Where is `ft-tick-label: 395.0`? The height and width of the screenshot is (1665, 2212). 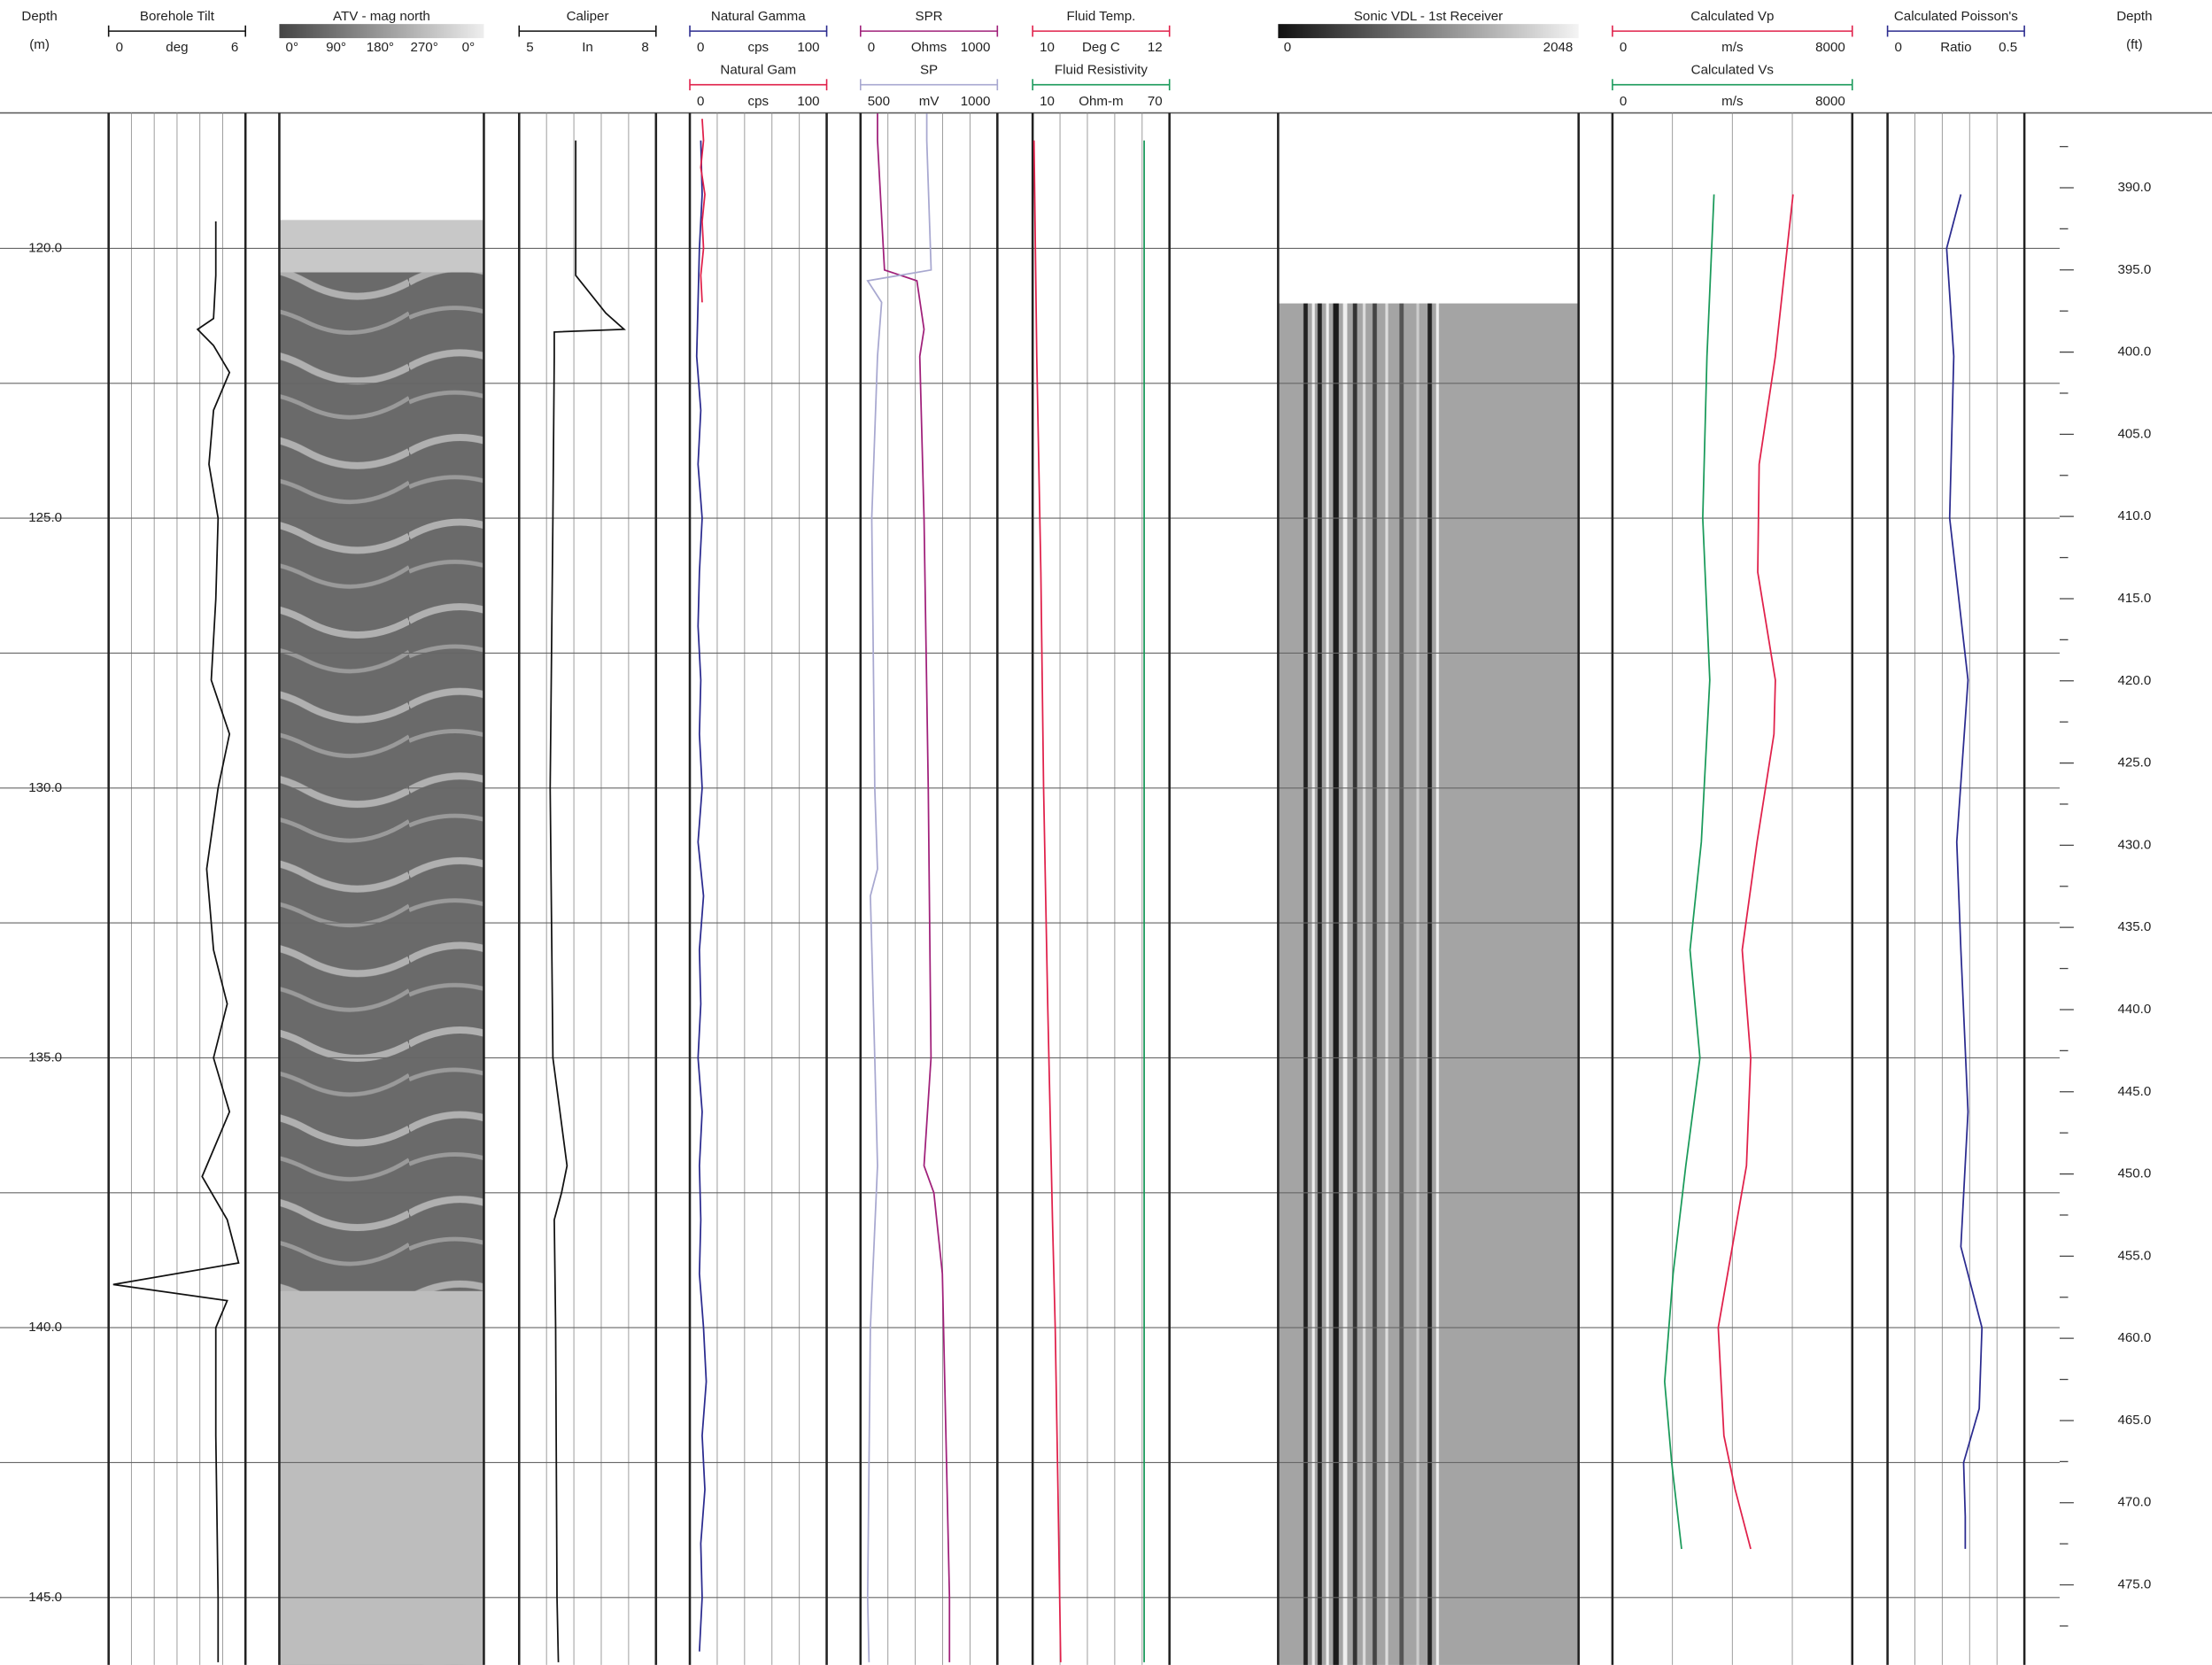 ft-tick-label: 395.0 is located at coordinates (2134, 269).